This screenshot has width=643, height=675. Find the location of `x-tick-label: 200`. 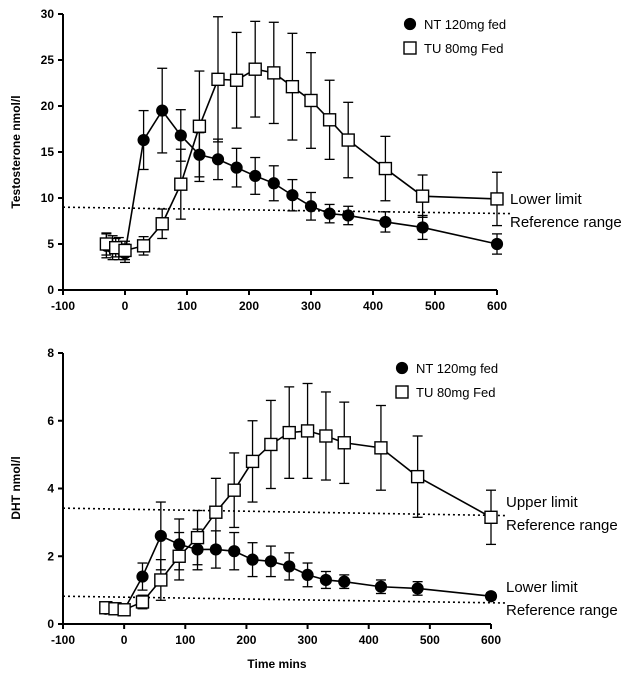

x-tick-label: 200 is located at coordinates (249, 306).